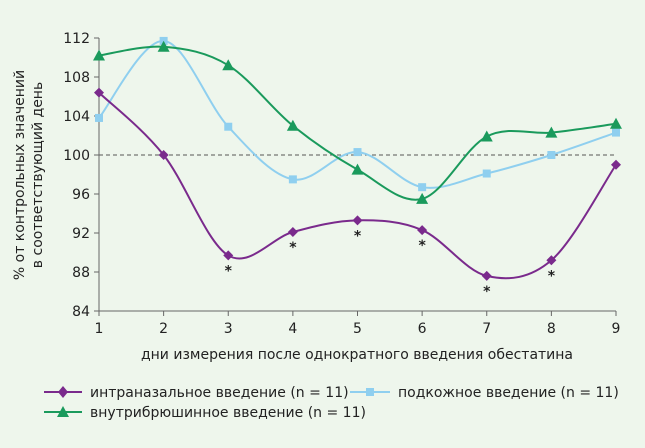 This screenshot has width=645, height=448. Describe the element at coordinates (63, 411) in the screenshot. I see `legend-marker-triangle` at that location.